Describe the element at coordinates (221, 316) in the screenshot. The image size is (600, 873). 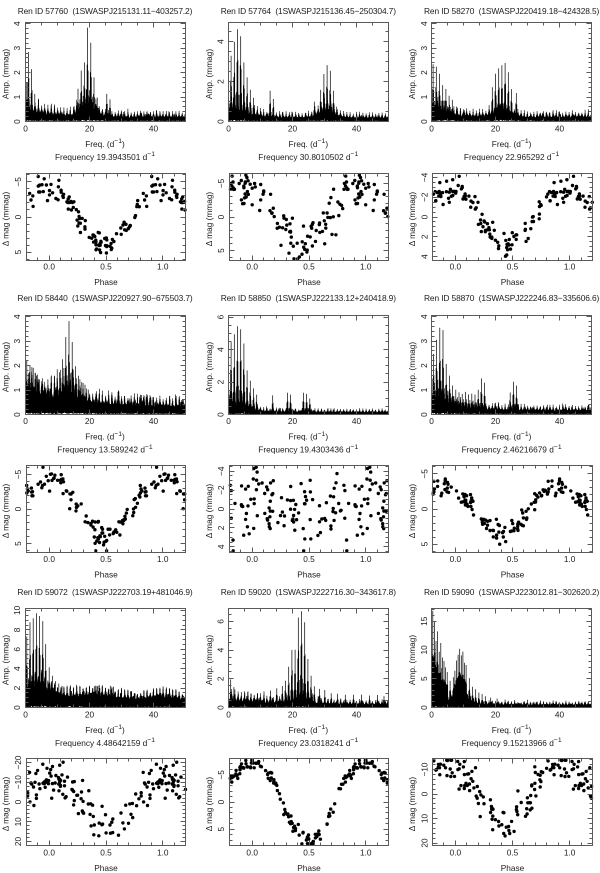
I see `svg-text: 6` at that location.